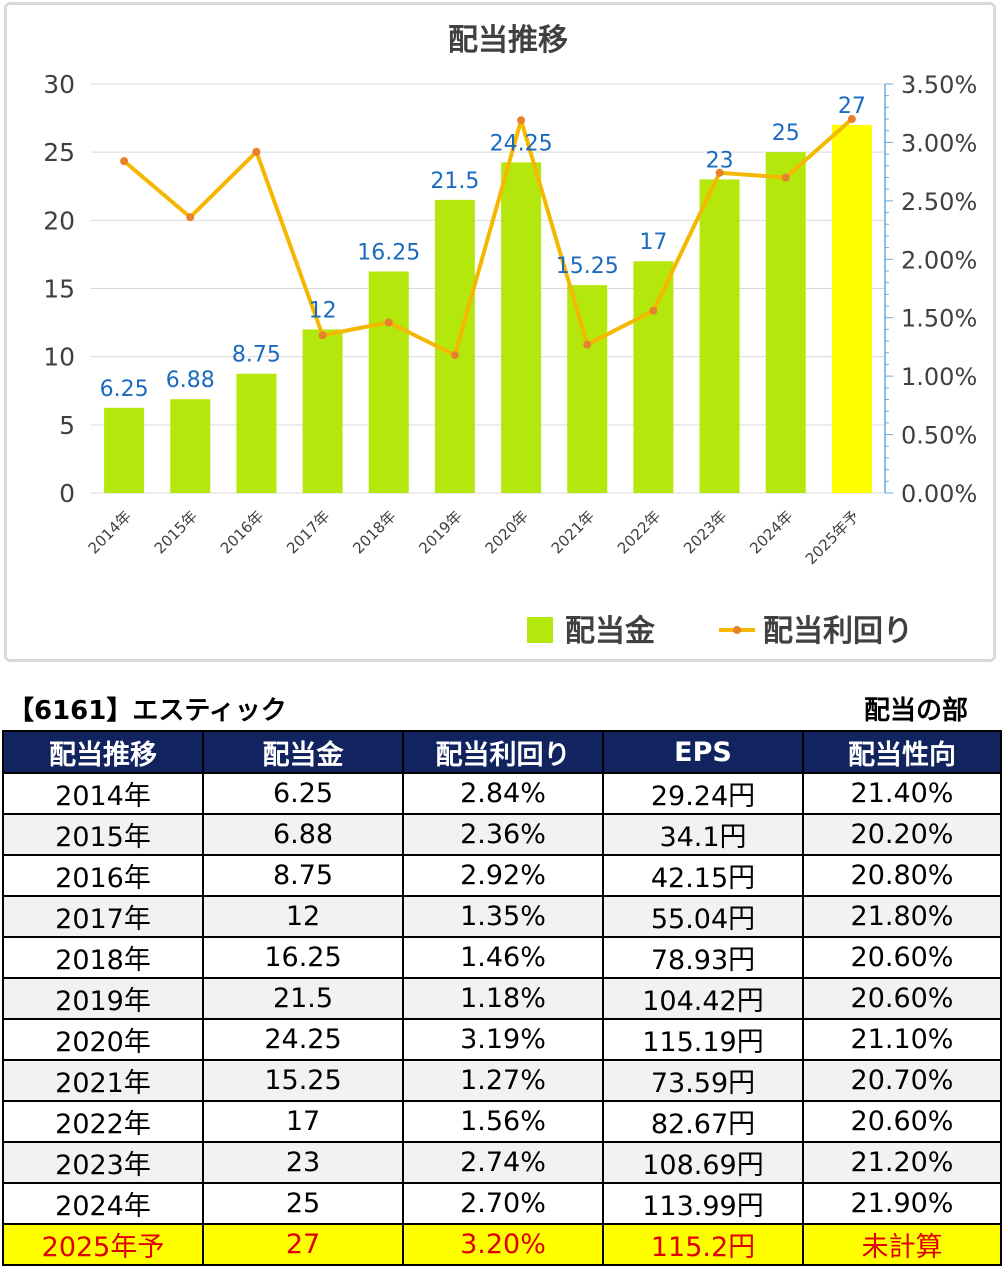 The height and width of the screenshot is (1266, 1002). I want to click on cell-eps: 34.1円, so click(703, 834).